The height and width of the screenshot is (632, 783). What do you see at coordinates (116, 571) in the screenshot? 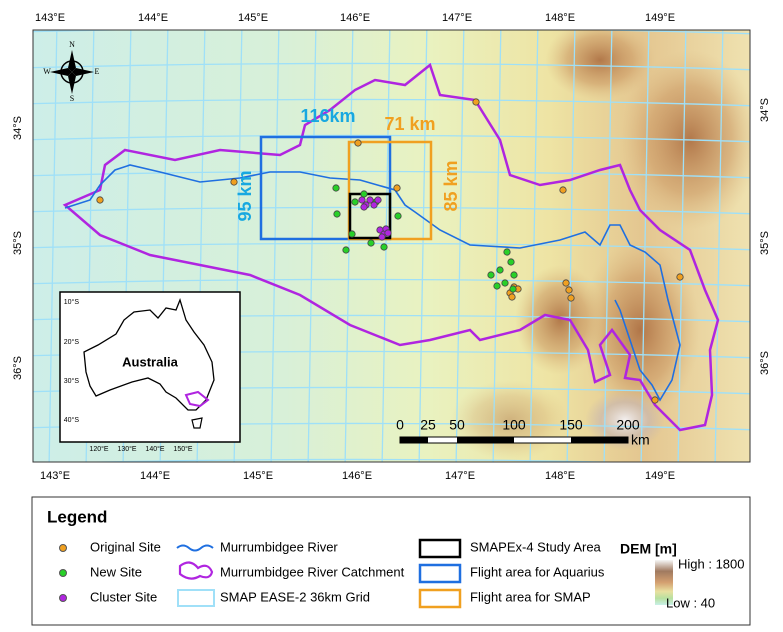
I see `legend-label: New Site` at bounding box center [116, 571].